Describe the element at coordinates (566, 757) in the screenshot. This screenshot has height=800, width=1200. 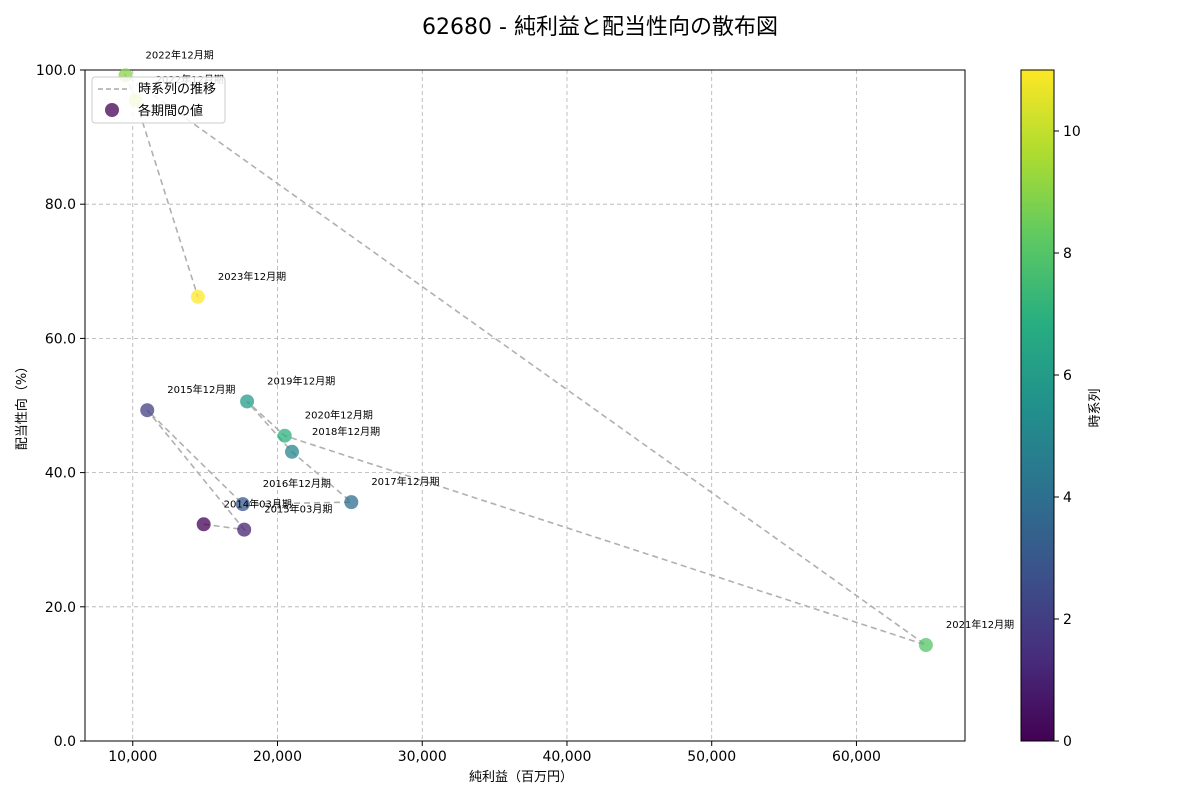
I see `x-tick-label: 40,000` at that location.